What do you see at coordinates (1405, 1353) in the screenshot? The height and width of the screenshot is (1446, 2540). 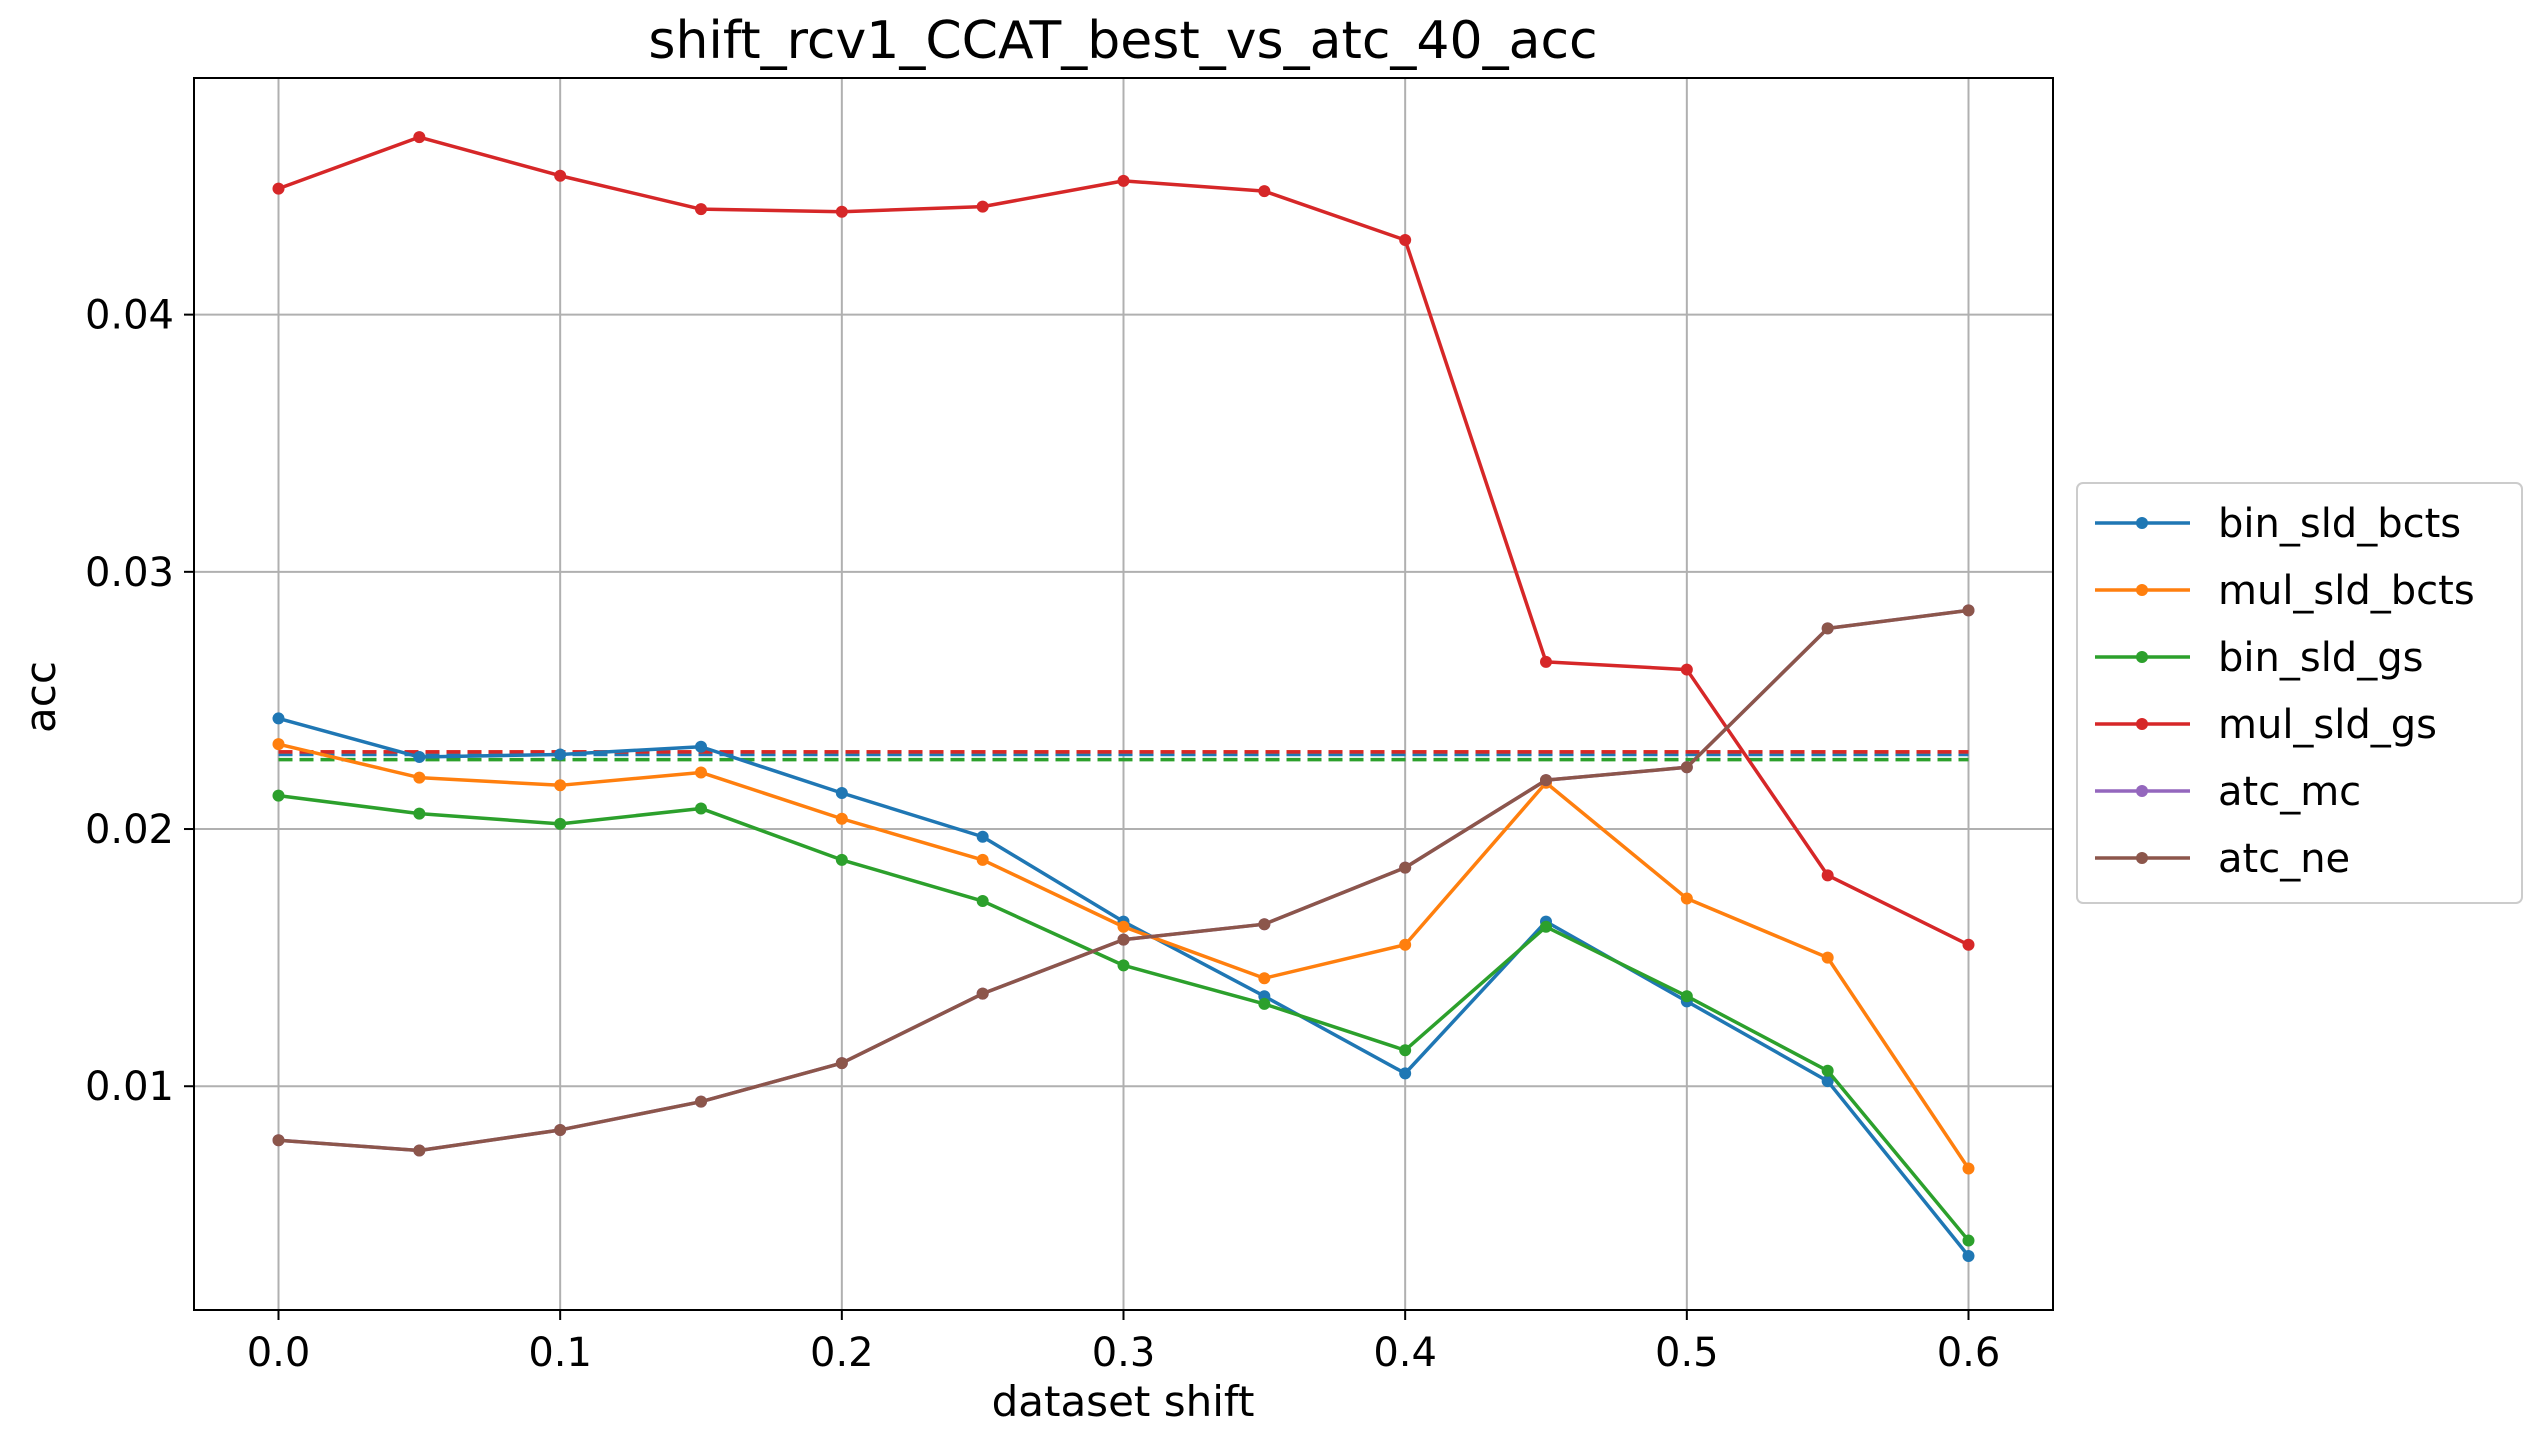 I see `x-tick-label: 0.4` at bounding box center [1405, 1353].